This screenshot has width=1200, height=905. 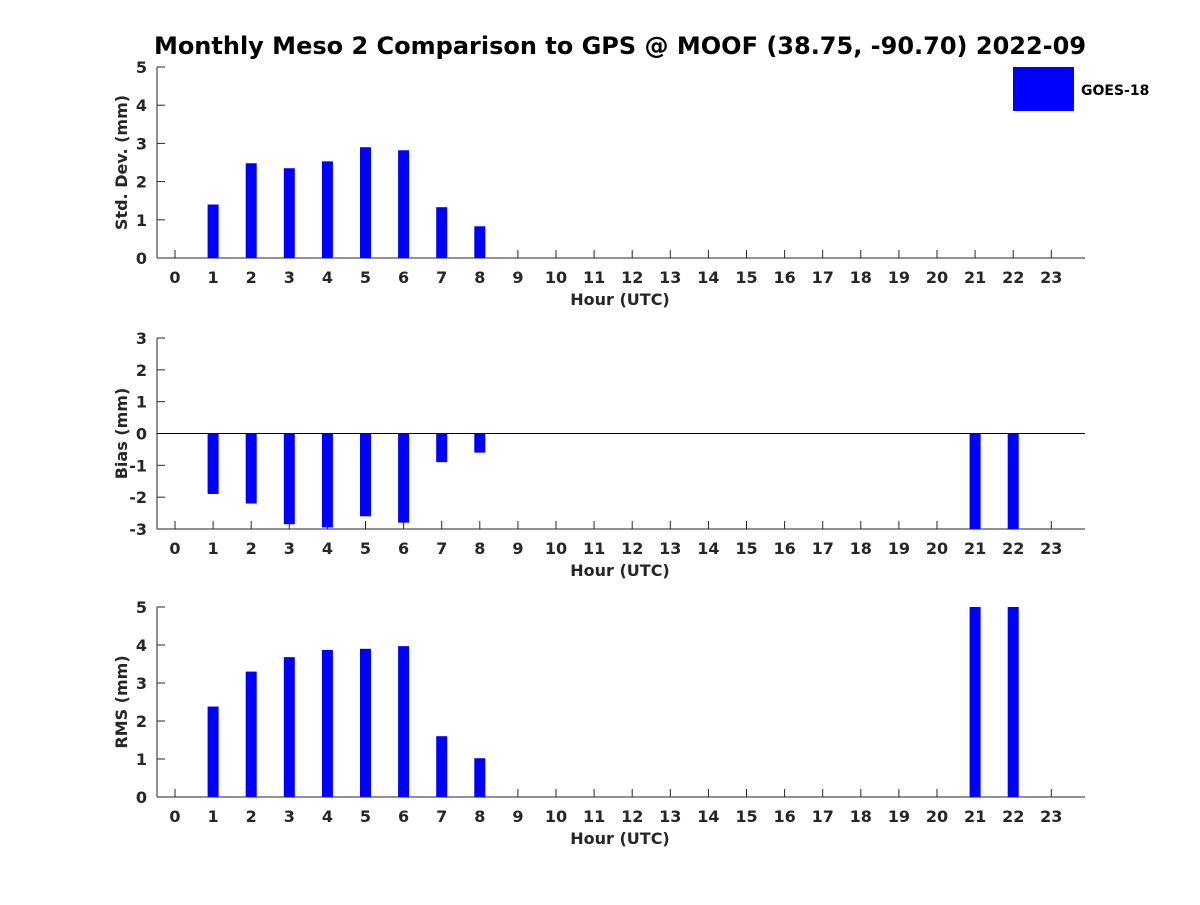 What do you see at coordinates (327, 277) in the screenshot?
I see `x-tick-label: 4` at bounding box center [327, 277].